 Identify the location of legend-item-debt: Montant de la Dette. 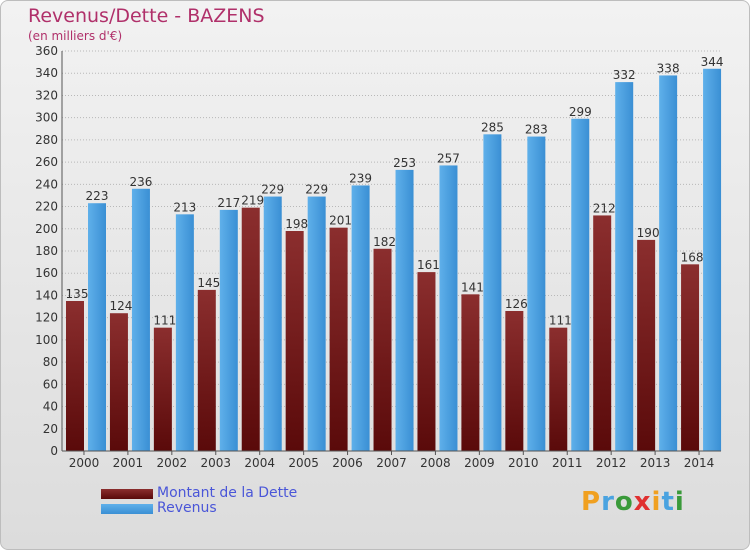
(231, 493).